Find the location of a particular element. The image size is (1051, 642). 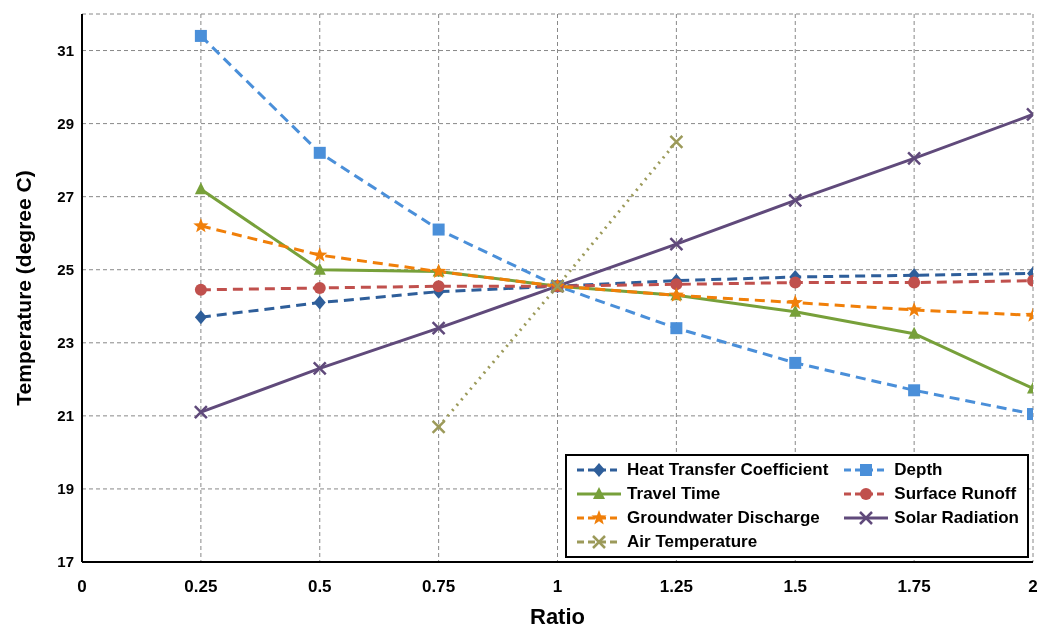

legend-label: Travel Time is located at coordinates (674, 494).